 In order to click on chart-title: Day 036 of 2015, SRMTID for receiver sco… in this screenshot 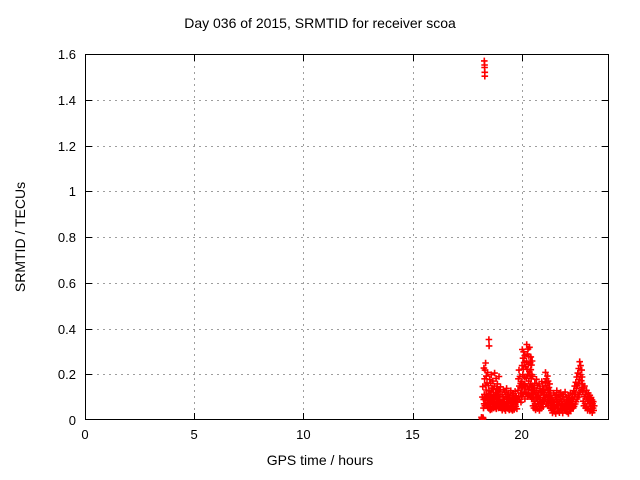, I will do `click(320, 23)`.